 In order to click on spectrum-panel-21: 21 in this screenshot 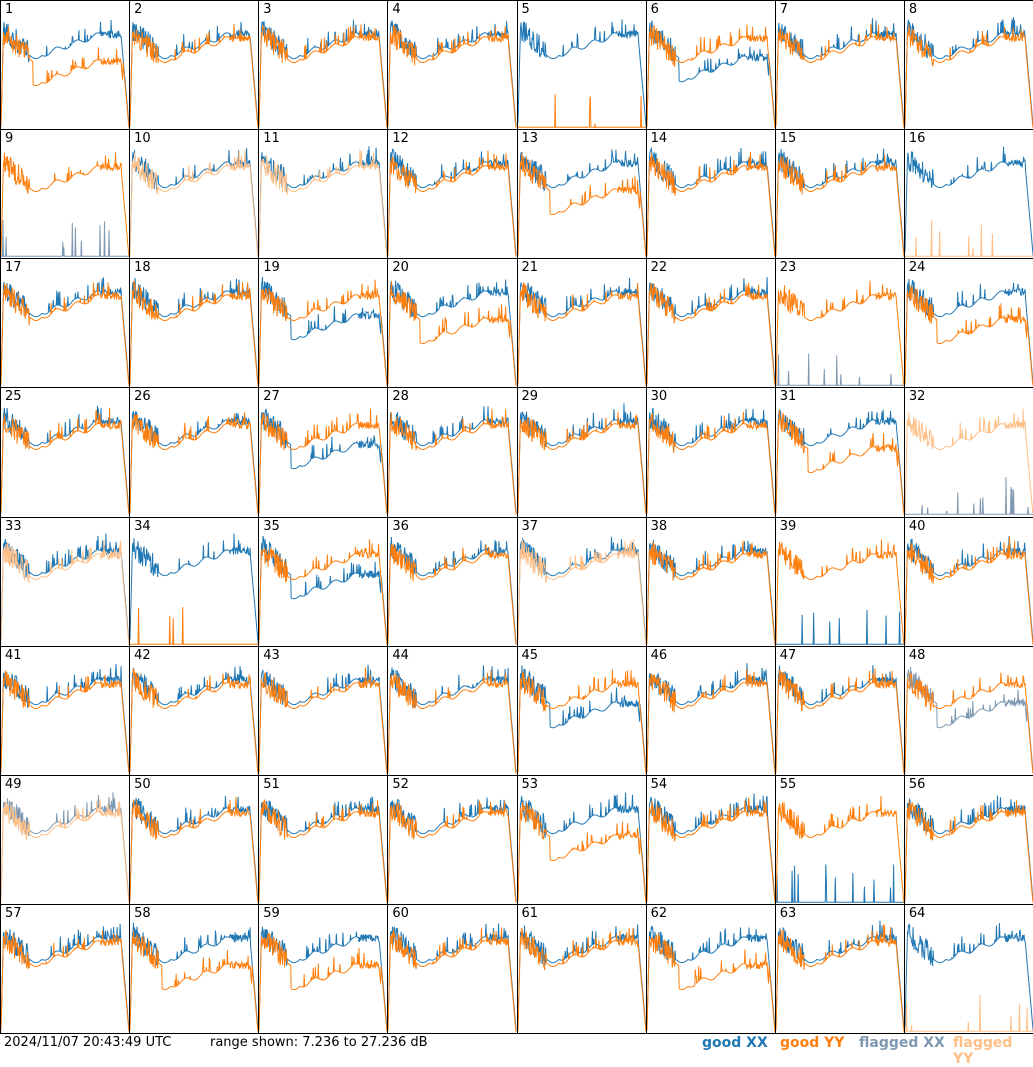, I will do `click(581, 323)`.